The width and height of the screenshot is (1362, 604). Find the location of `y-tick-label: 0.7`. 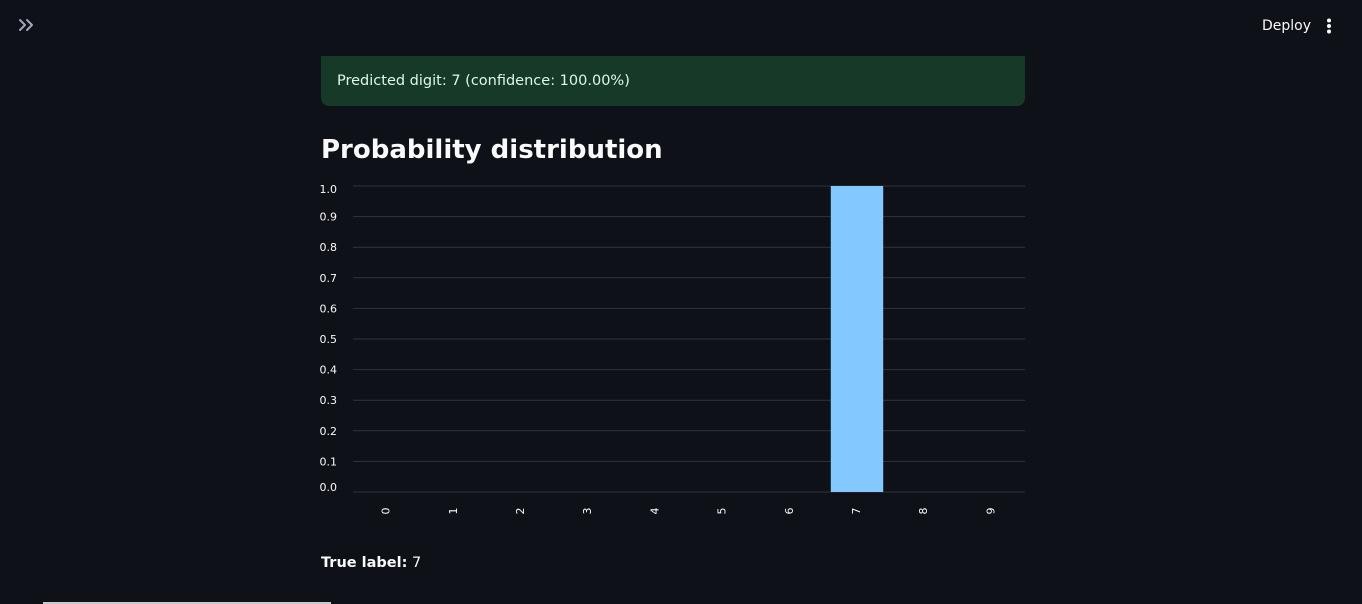

y-tick-label: 0.7 is located at coordinates (329, 278).